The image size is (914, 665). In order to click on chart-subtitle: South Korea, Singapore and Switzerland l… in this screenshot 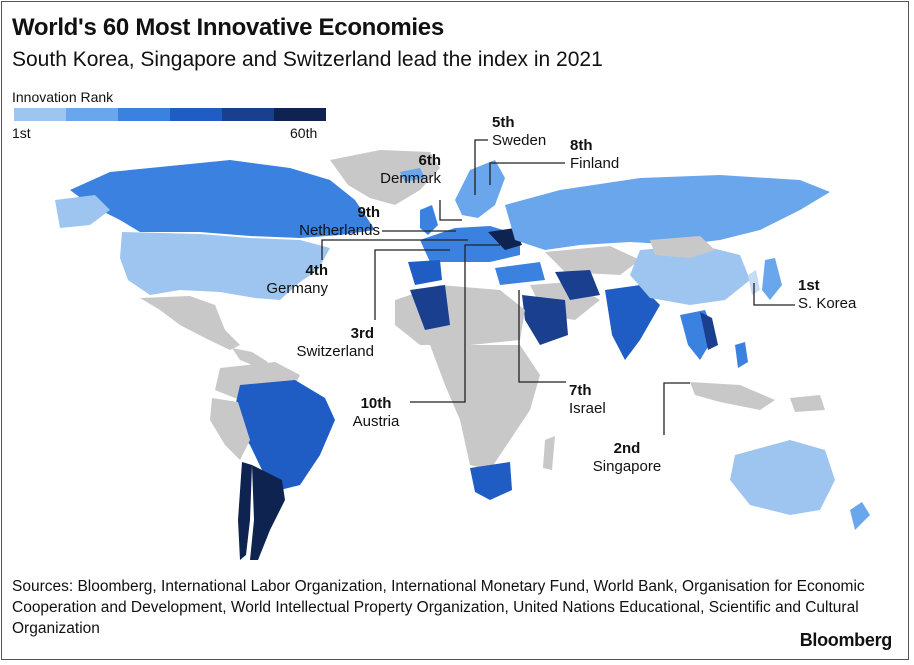, I will do `click(307, 59)`.